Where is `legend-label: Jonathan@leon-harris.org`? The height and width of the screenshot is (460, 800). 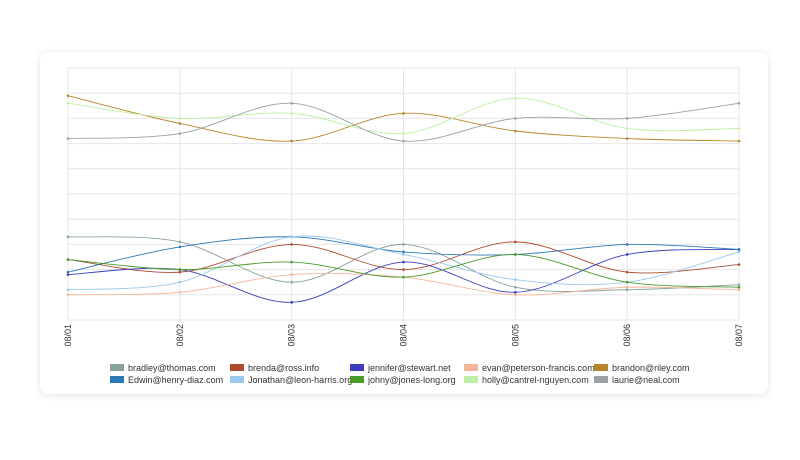
legend-label: Jonathan@leon-harris.org is located at coordinates (300, 380).